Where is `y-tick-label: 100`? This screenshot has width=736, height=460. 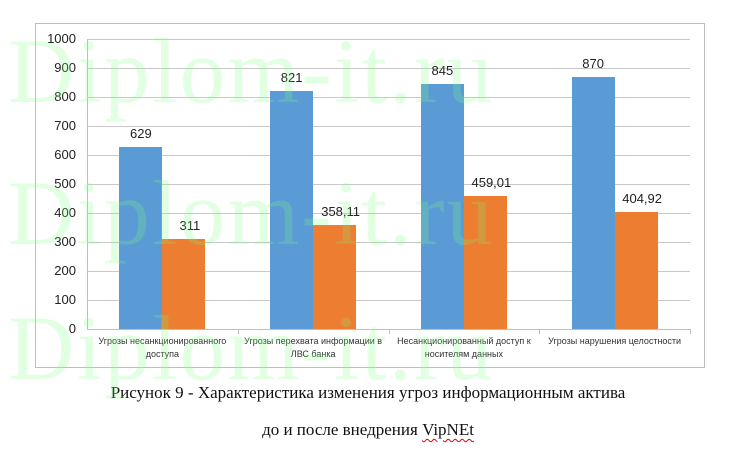 y-tick-label: 100 is located at coordinates (65, 299).